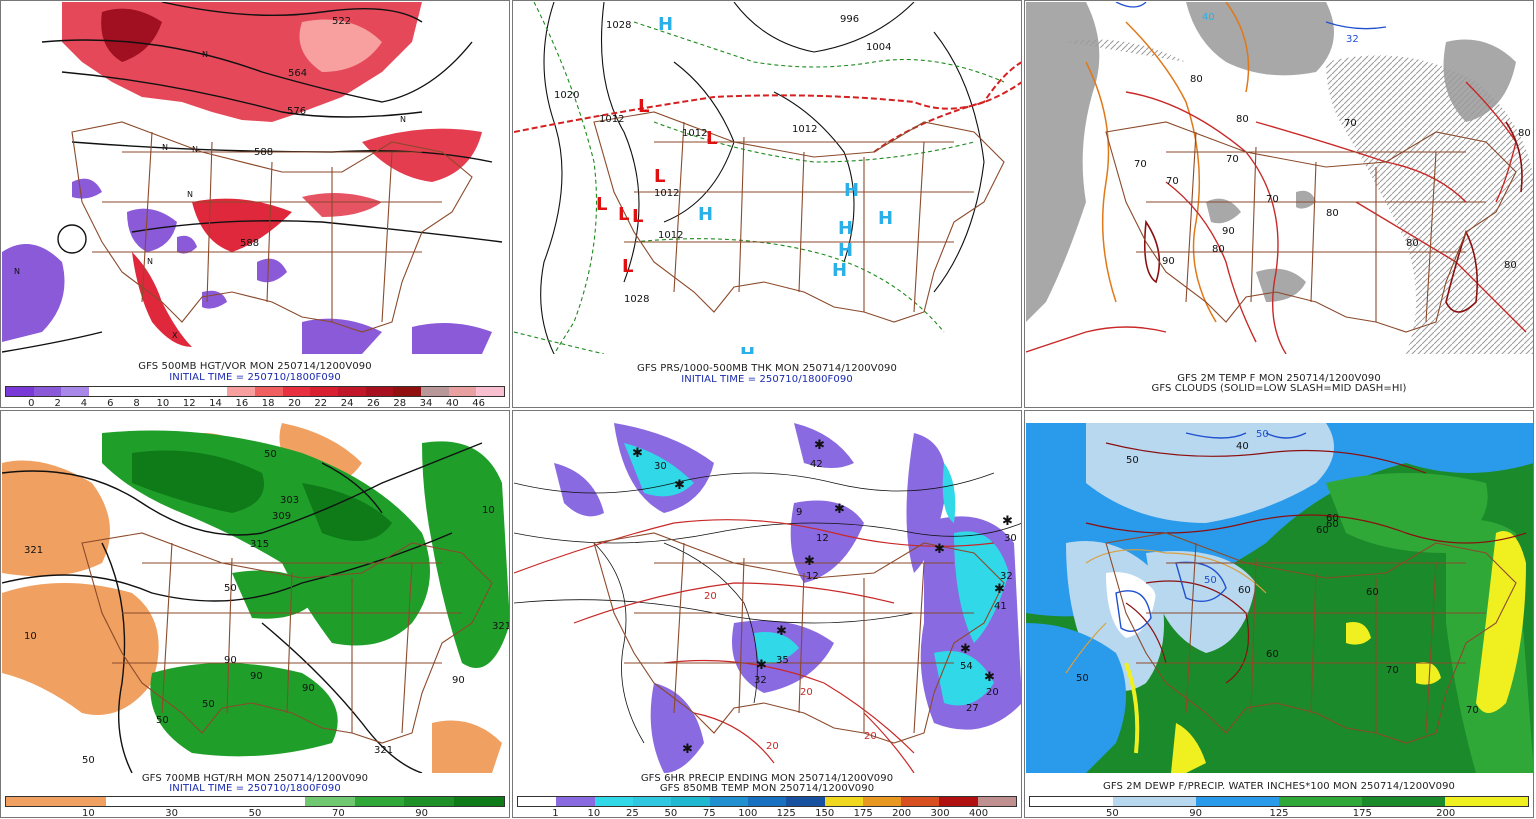 The width and height of the screenshot is (1536, 819). What do you see at coordinates (175, 335) in the screenshot?
I see `svg-text: X` at bounding box center [175, 335].